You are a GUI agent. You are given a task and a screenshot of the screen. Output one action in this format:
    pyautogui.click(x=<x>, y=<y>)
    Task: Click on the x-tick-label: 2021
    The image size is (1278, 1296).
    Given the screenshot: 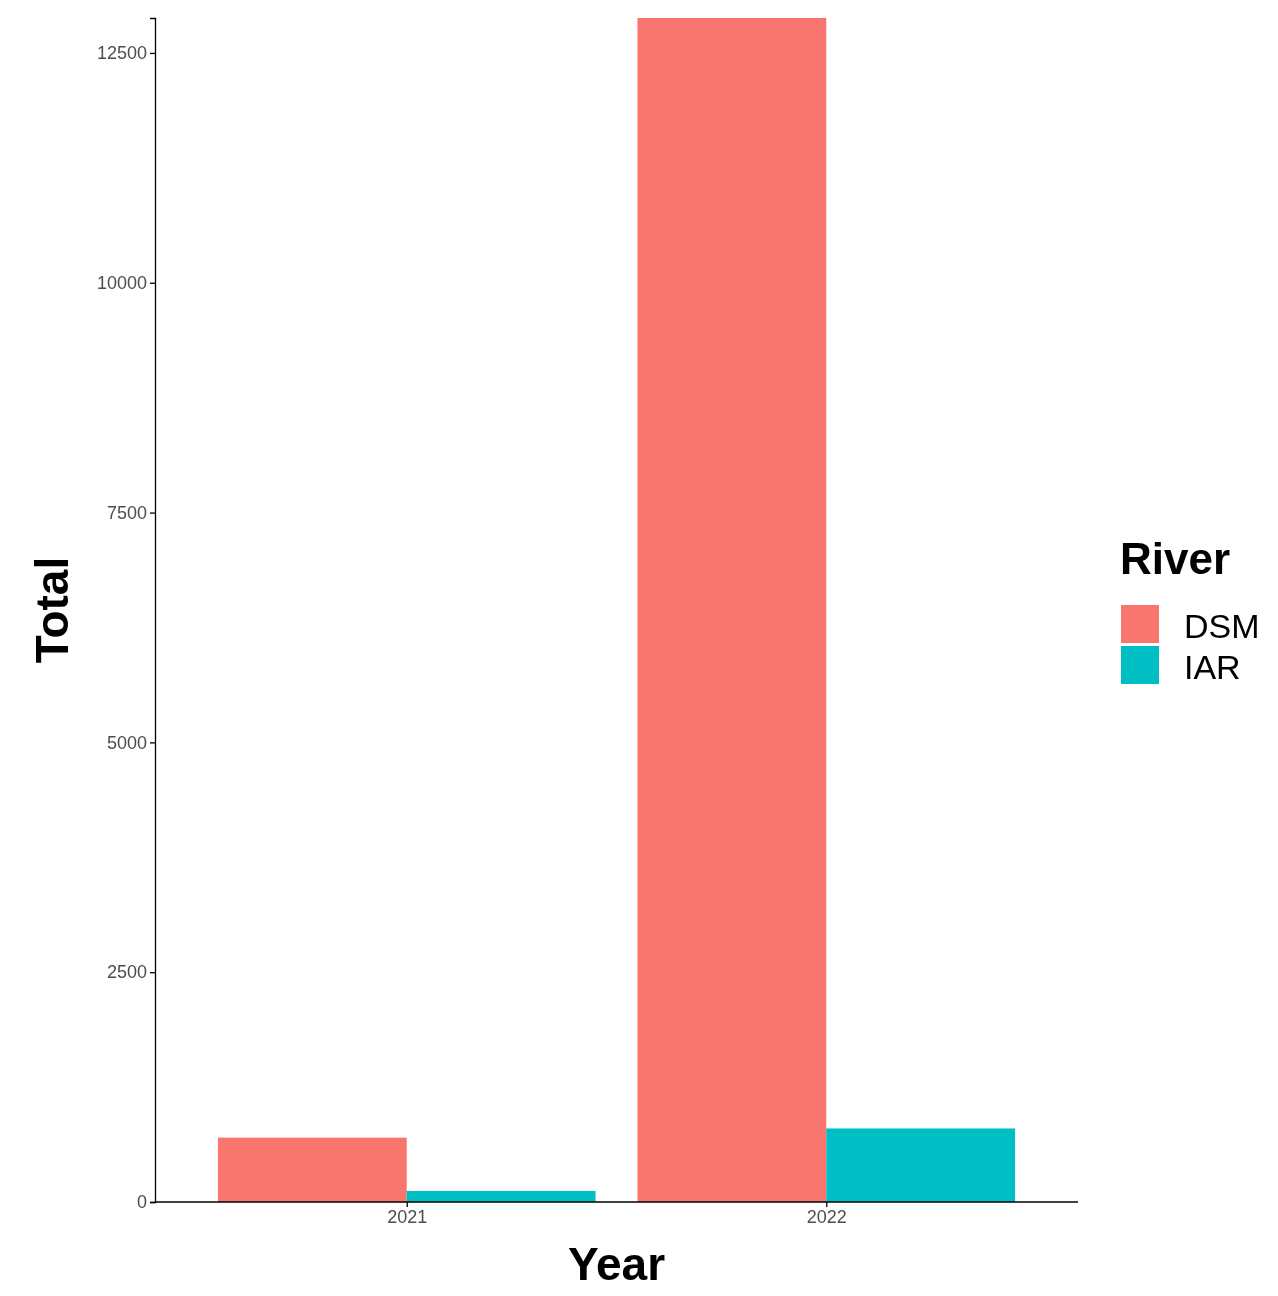 What is the action you would take?
    pyautogui.click(x=407, y=1216)
    